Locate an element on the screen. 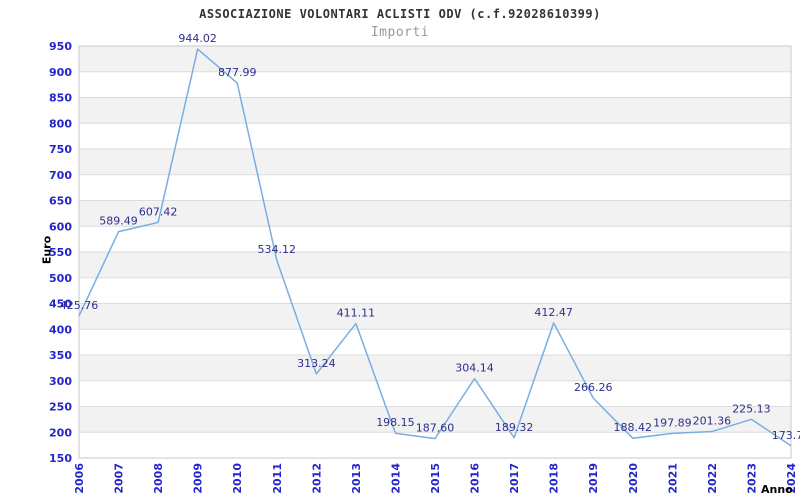 The image size is (800, 500). y-tick-label: 150 is located at coordinates (60, 458).